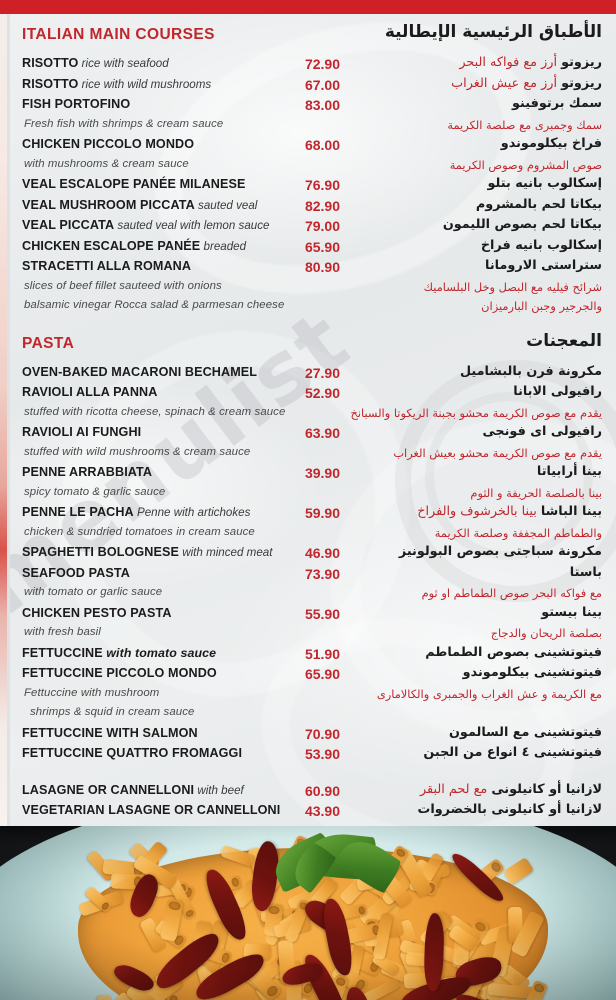  What do you see at coordinates (322, 790) in the screenshot?
I see `item-price: 60.90` at bounding box center [322, 790].